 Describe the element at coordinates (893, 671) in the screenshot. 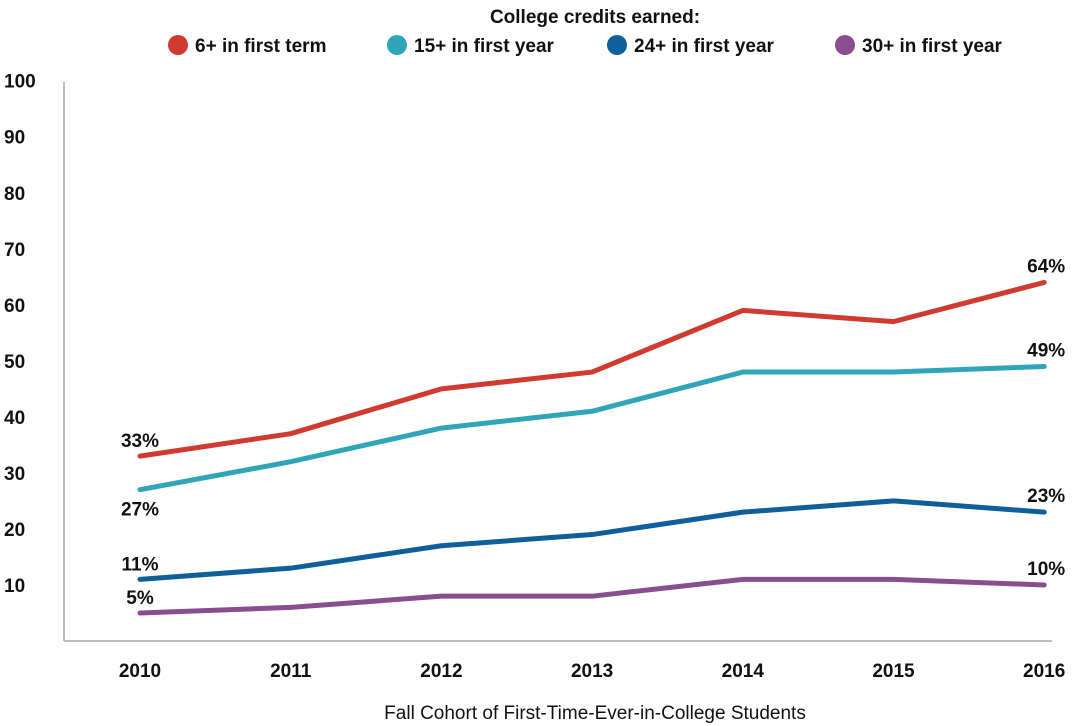

I see `x-tick-label: 2015` at that location.